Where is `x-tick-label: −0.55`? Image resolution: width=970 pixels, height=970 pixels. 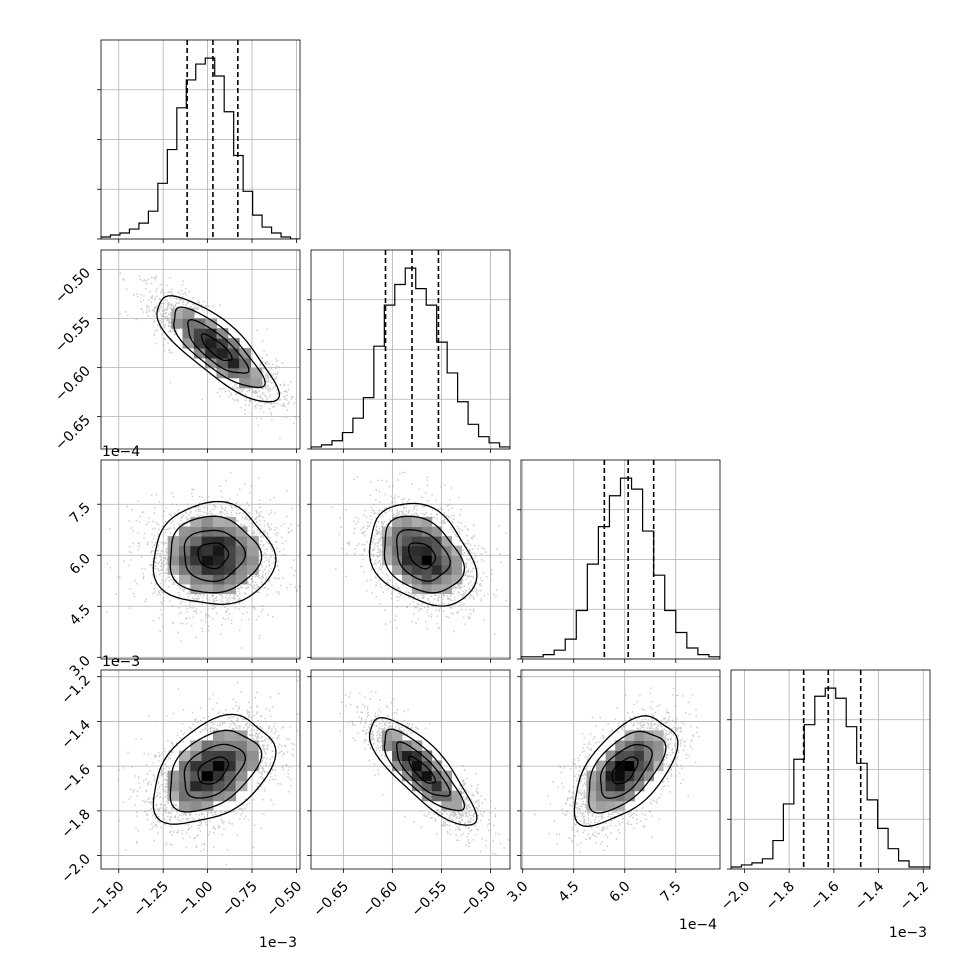 x-tick-label: −0.55 is located at coordinates (430, 900).